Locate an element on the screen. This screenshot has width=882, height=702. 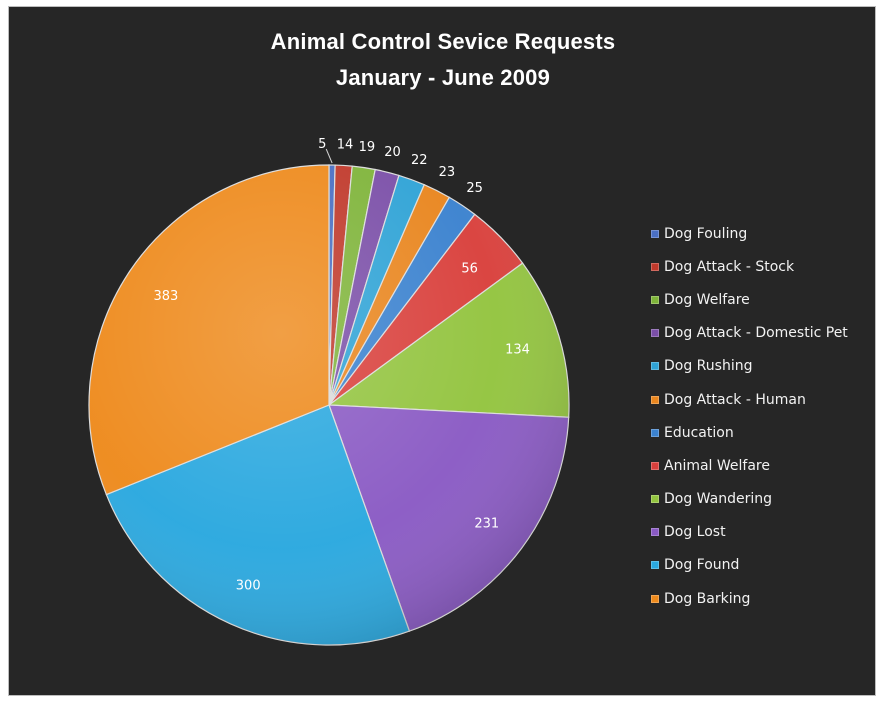
data-label-dog-wandering: 134 is located at coordinates (517, 350).